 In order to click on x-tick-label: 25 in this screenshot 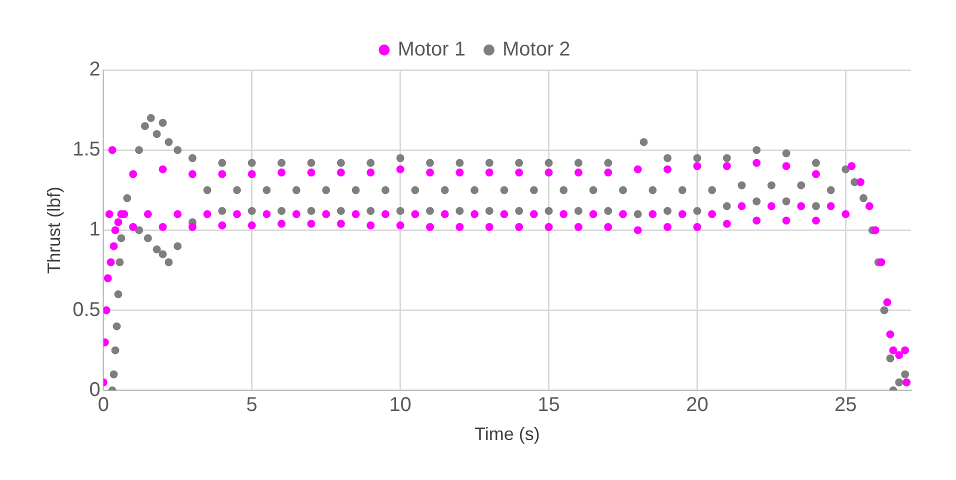, I will do `click(845, 405)`.